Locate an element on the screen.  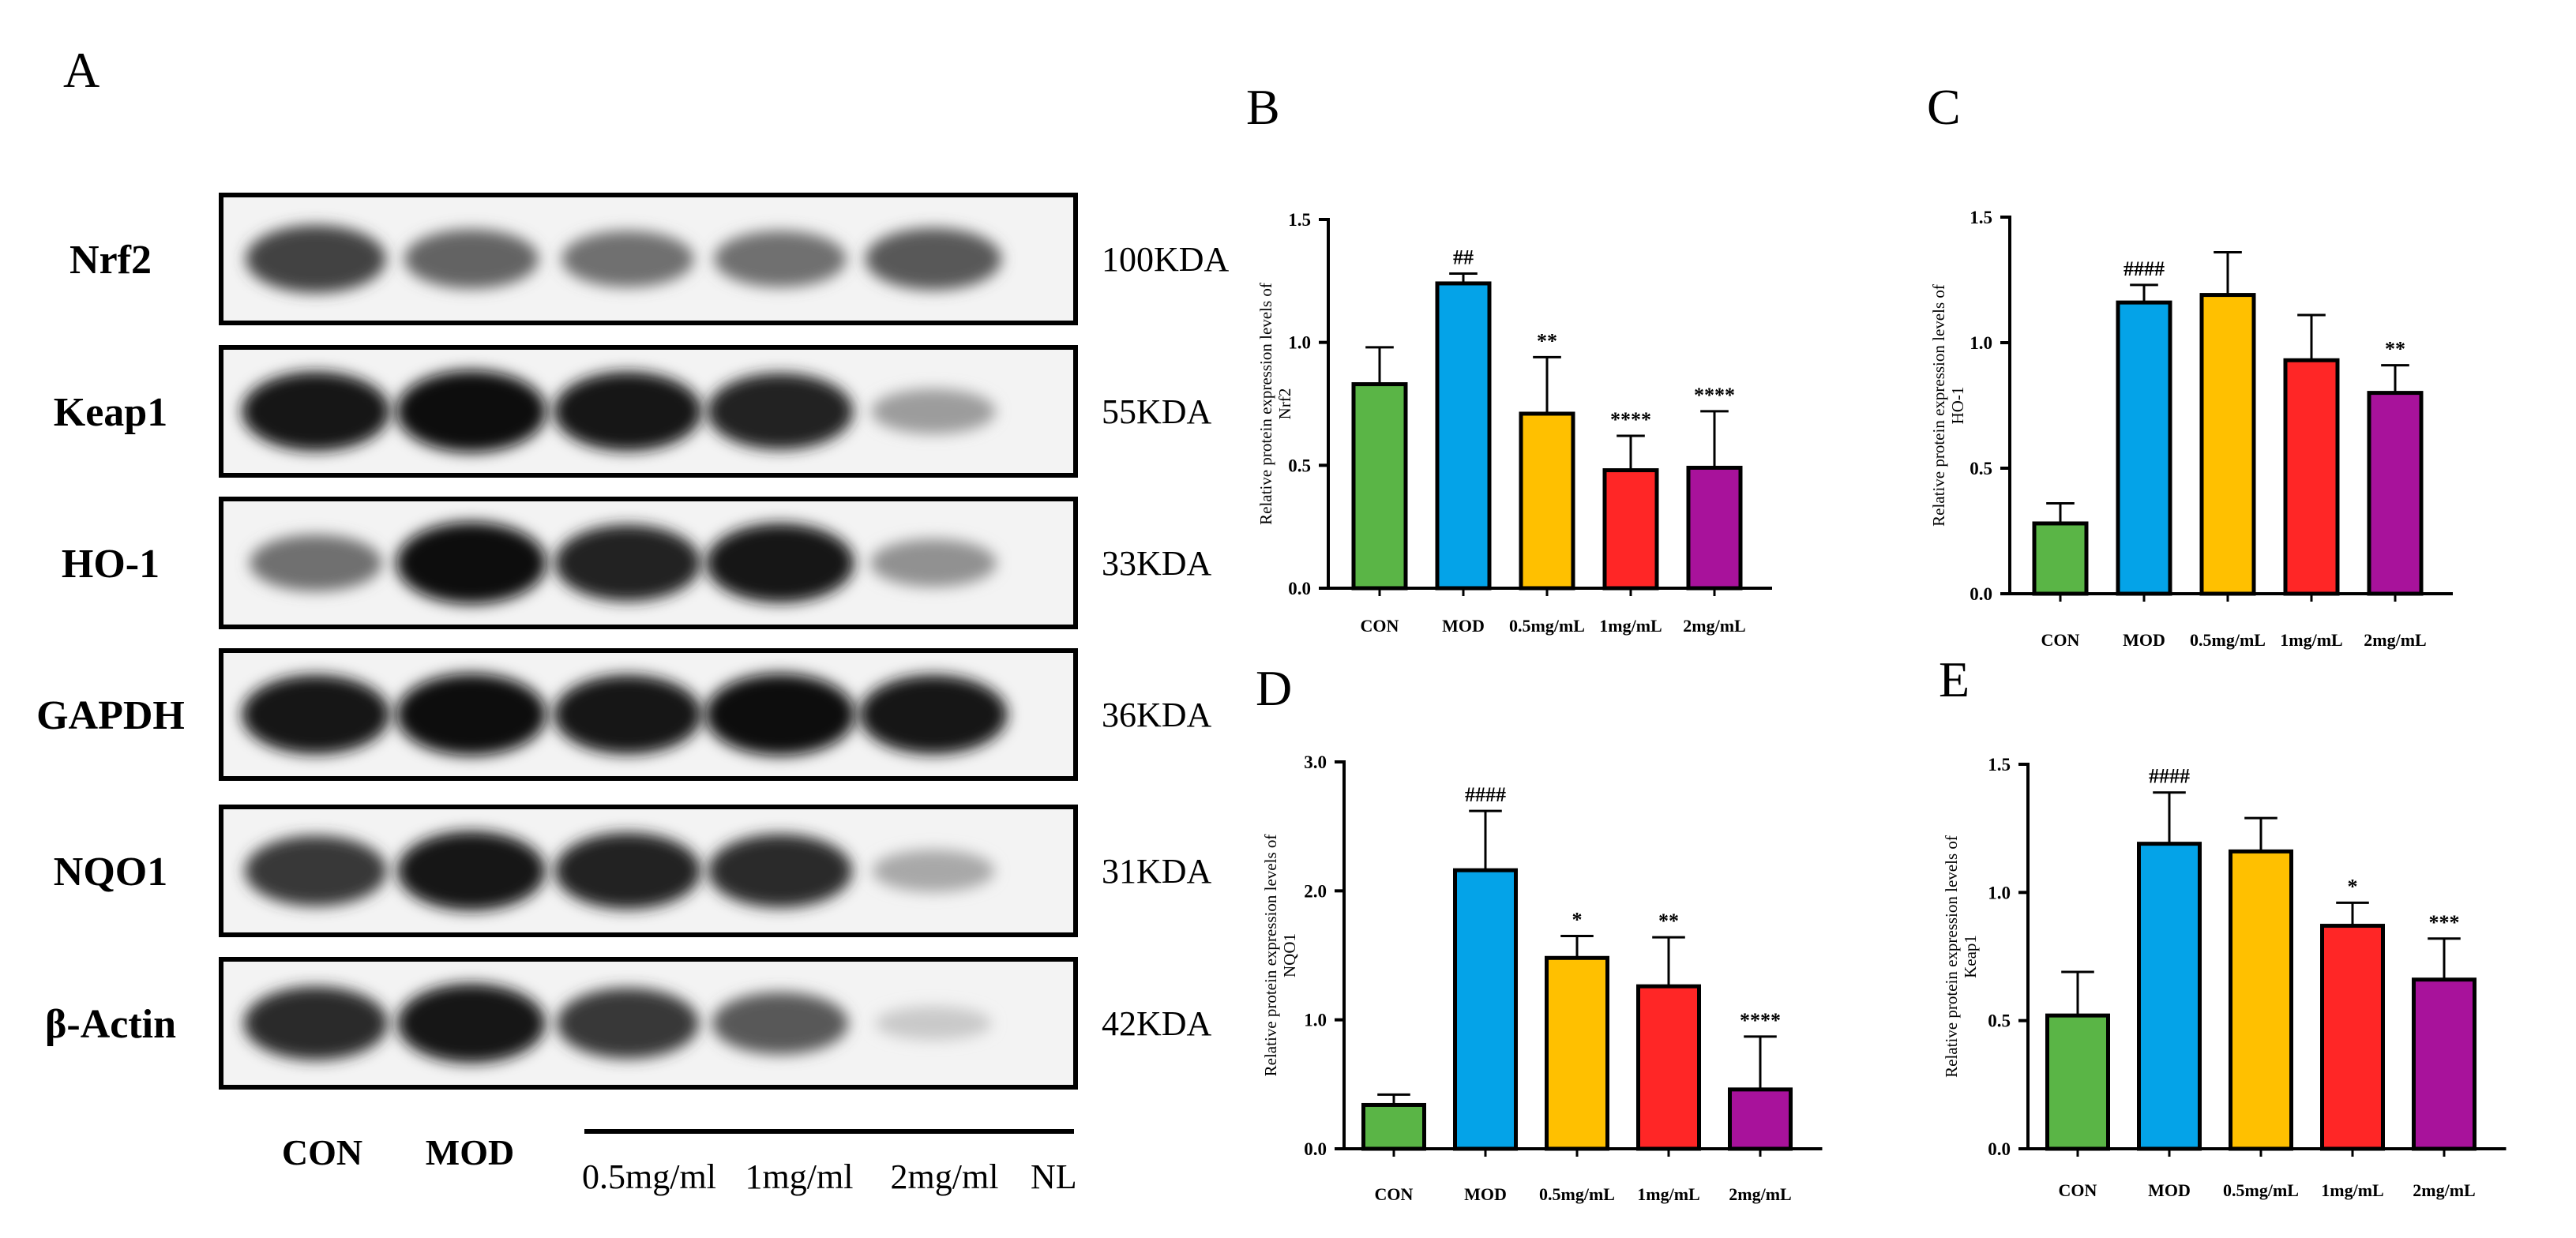
category-label-keap1-mod: MOD is located at coordinates (2169, 1190).